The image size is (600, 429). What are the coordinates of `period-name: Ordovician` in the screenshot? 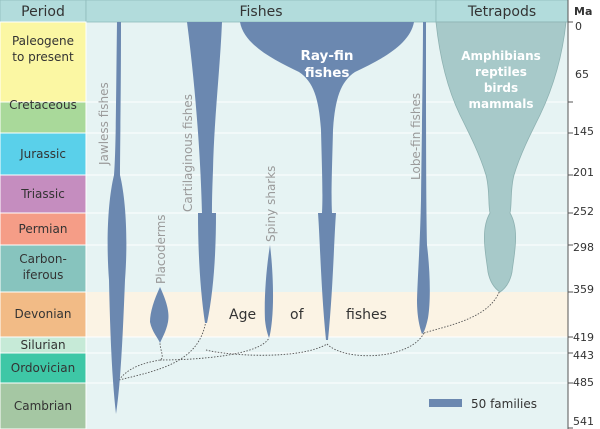 It's located at (43, 368).